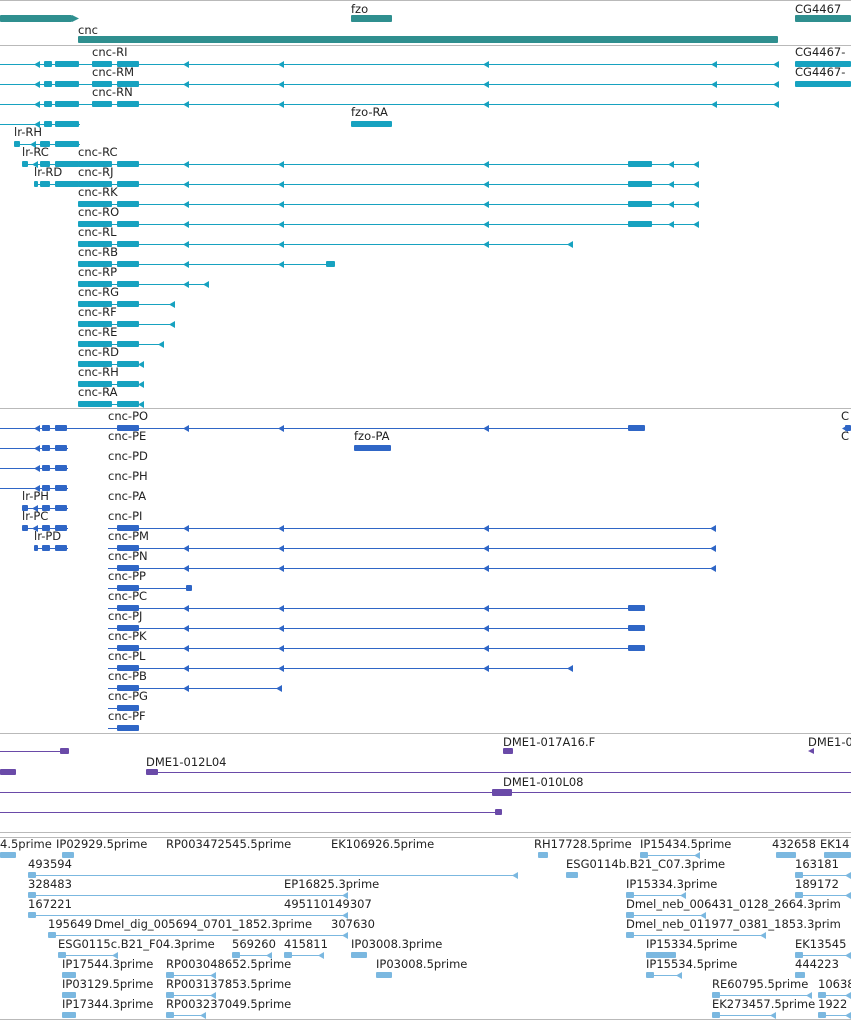 The height and width of the screenshot is (1021, 851). What do you see at coordinates (508, 751) in the screenshot?
I see `clone-017A16` at bounding box center [508, 751].